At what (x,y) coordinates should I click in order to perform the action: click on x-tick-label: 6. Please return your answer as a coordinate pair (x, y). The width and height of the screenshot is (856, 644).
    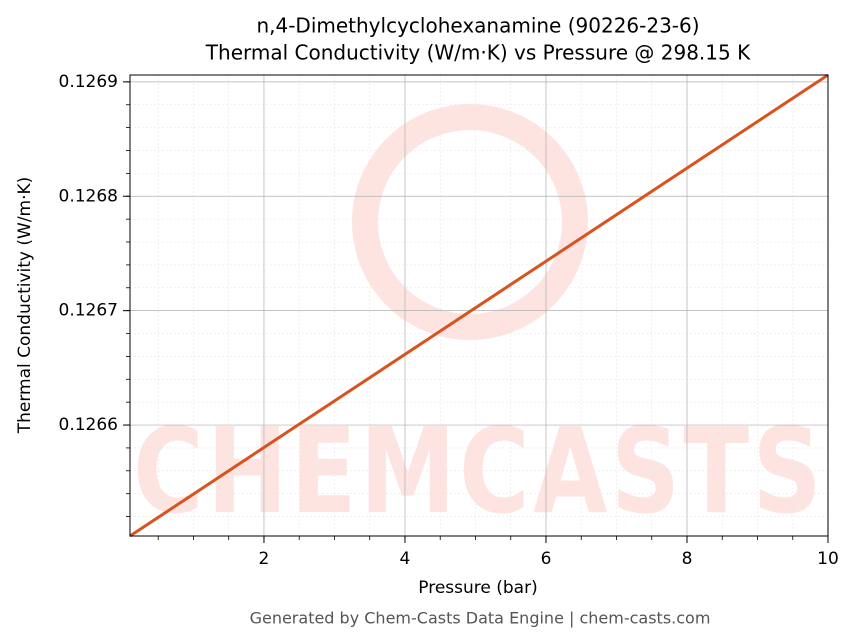
    Looking at the image, I should click on (546, 559).